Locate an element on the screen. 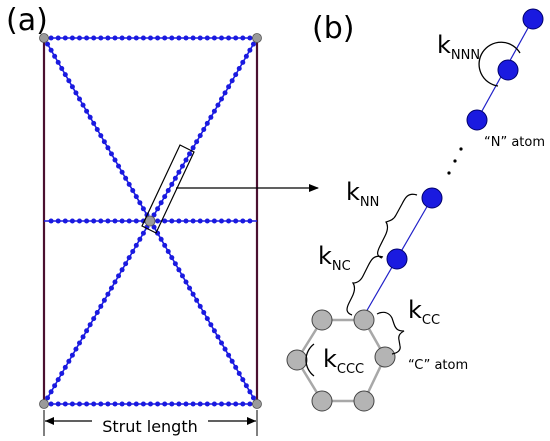  k-nnn-label: kNNN is located at coordinates (458, 47).